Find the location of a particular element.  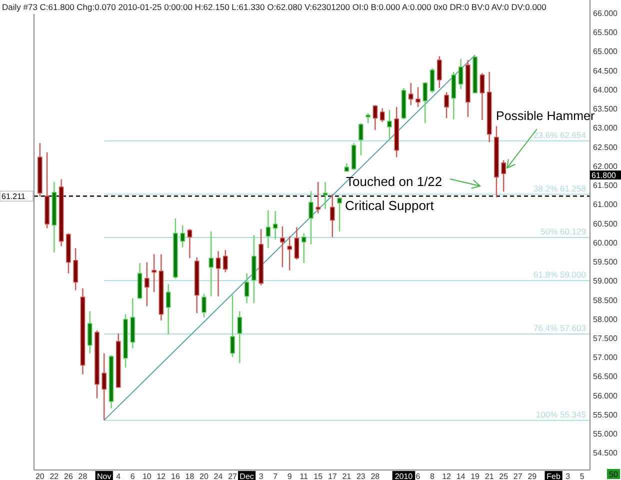

x-tick-label: 25 is located at coordinates (504, 476).